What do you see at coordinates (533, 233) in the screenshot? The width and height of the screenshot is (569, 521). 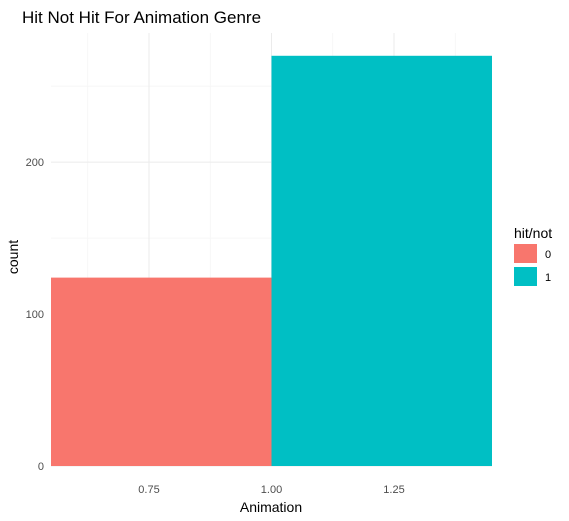 I see `legend-title: hit/not` at bounding box center [533, 233].